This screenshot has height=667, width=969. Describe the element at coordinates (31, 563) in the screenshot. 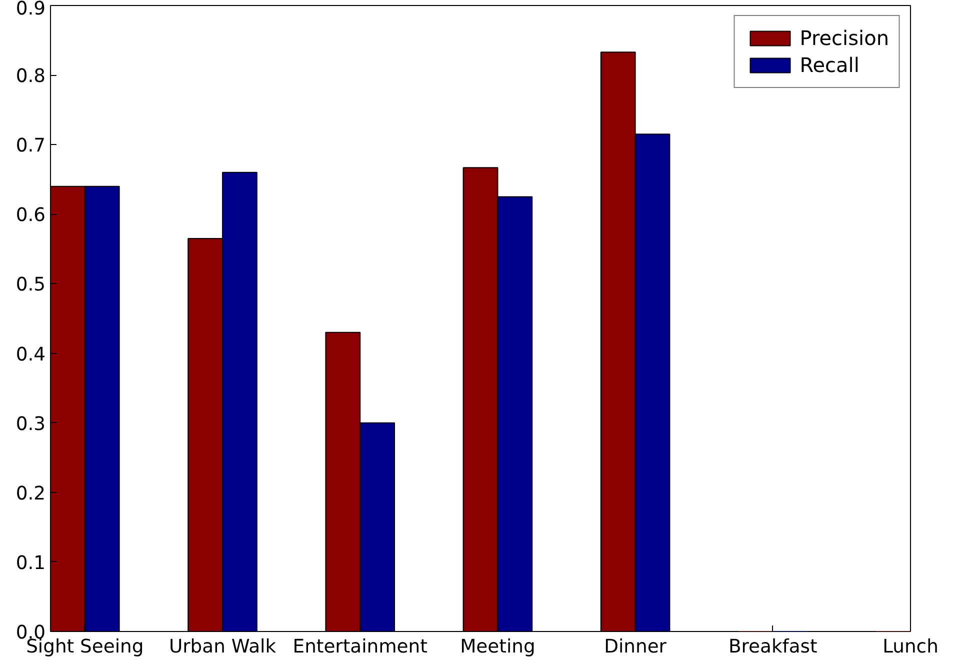

I see `y-tick-label: 0.1` at that location.